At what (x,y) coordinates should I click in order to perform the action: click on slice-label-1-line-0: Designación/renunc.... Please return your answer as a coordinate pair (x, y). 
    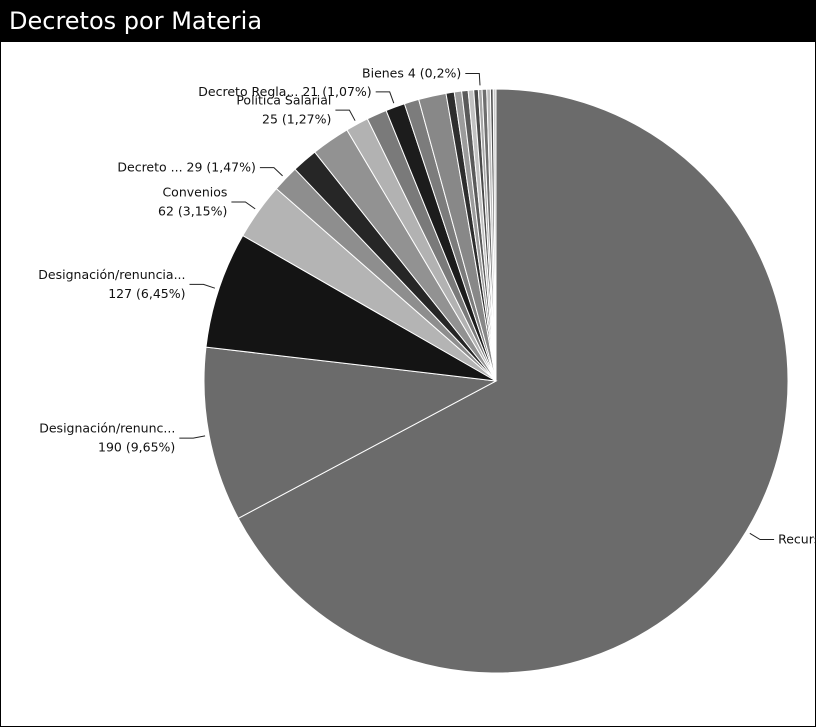
    Looking at the image, I should click on (107, 428).